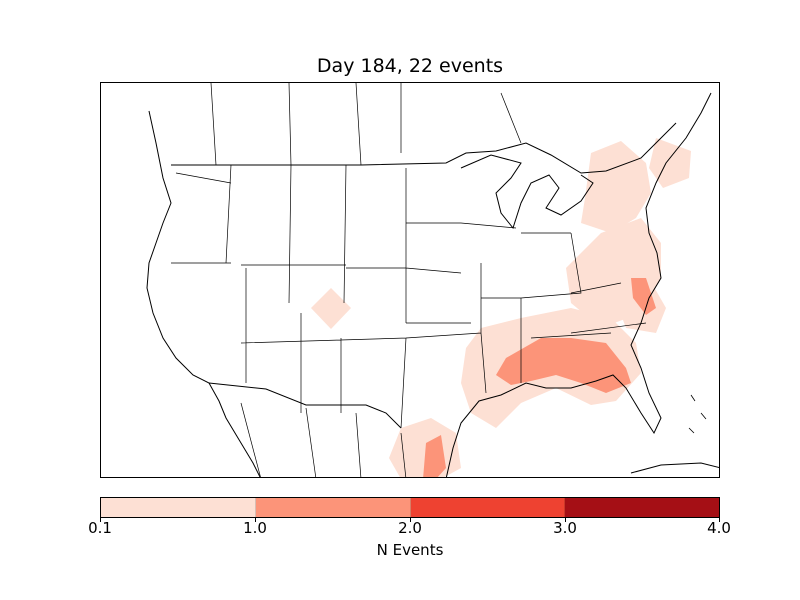 This screenshot has width=800, height=600. Describe the element at coordinates (670, 163) in the screenshot. I see `density-cell-newengland` at that location.